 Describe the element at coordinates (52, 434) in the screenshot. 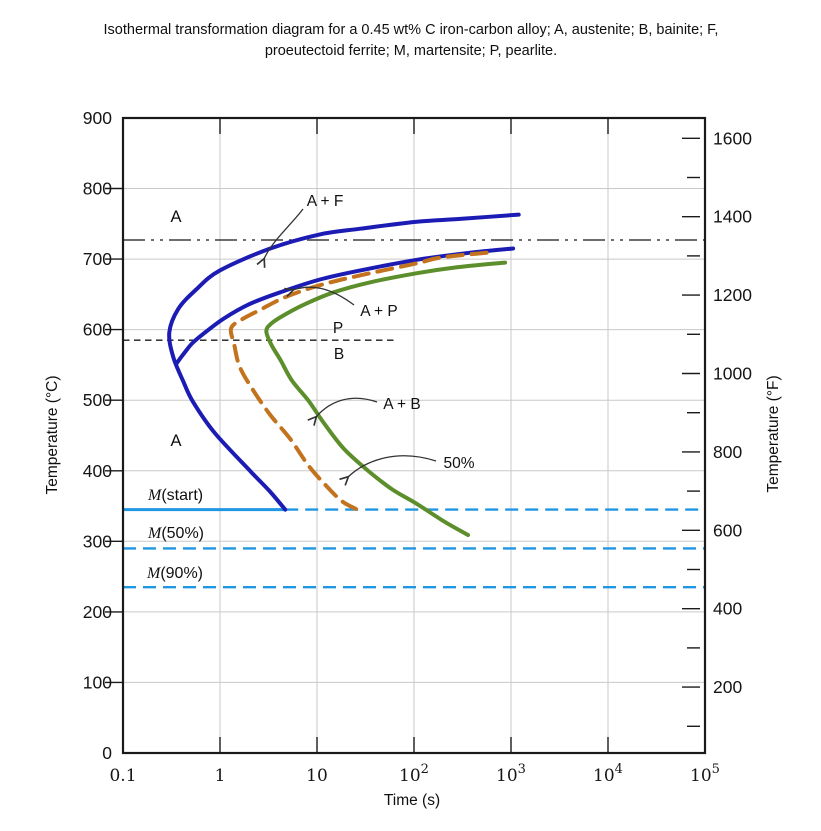

I see `y-left-axis-title: Temperature (°C)` at that location.